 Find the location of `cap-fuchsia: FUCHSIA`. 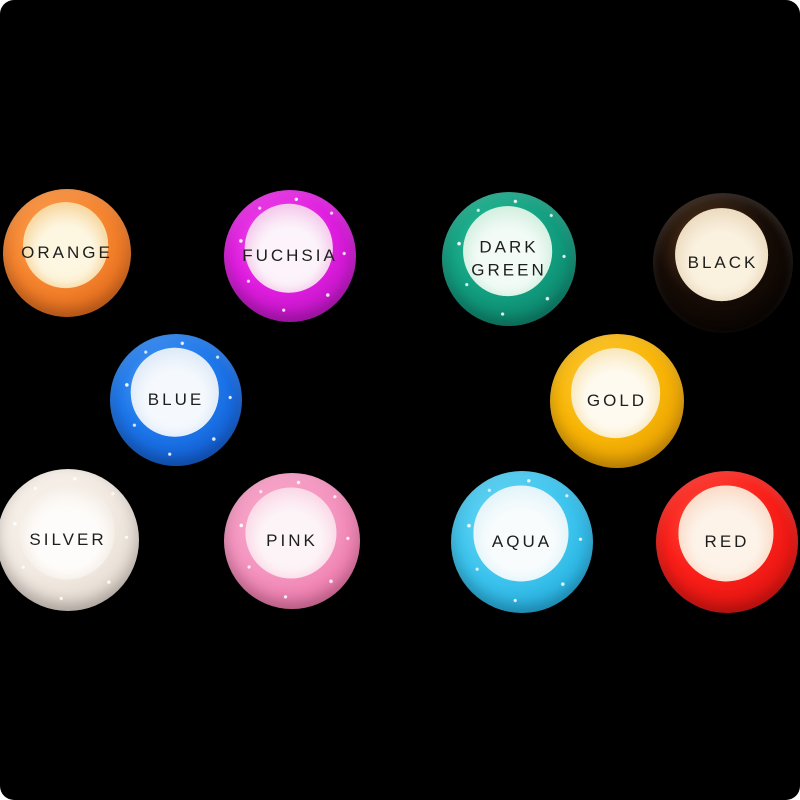

cap-fuchsia: FUCHSIA is located at coordinates (290, 256).